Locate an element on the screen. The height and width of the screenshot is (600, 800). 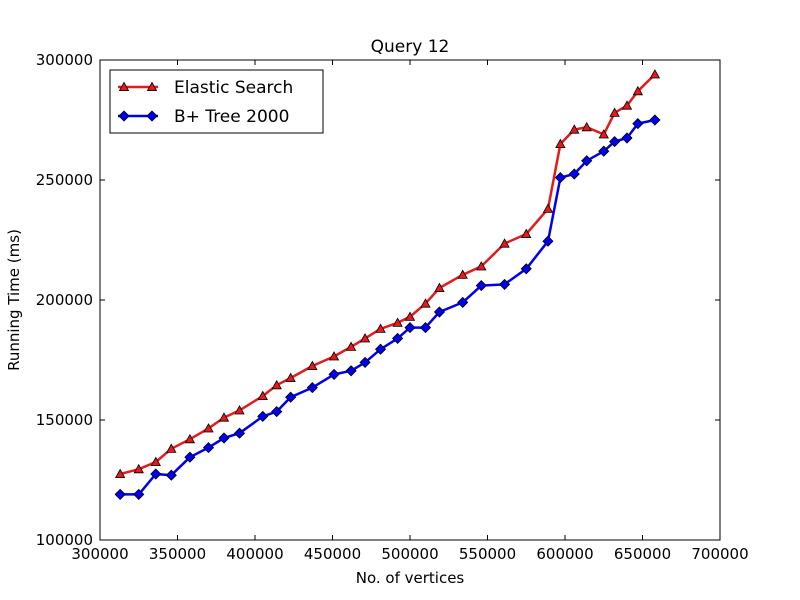
x-tick-label: 500000 is located at coordinates (409, 554).